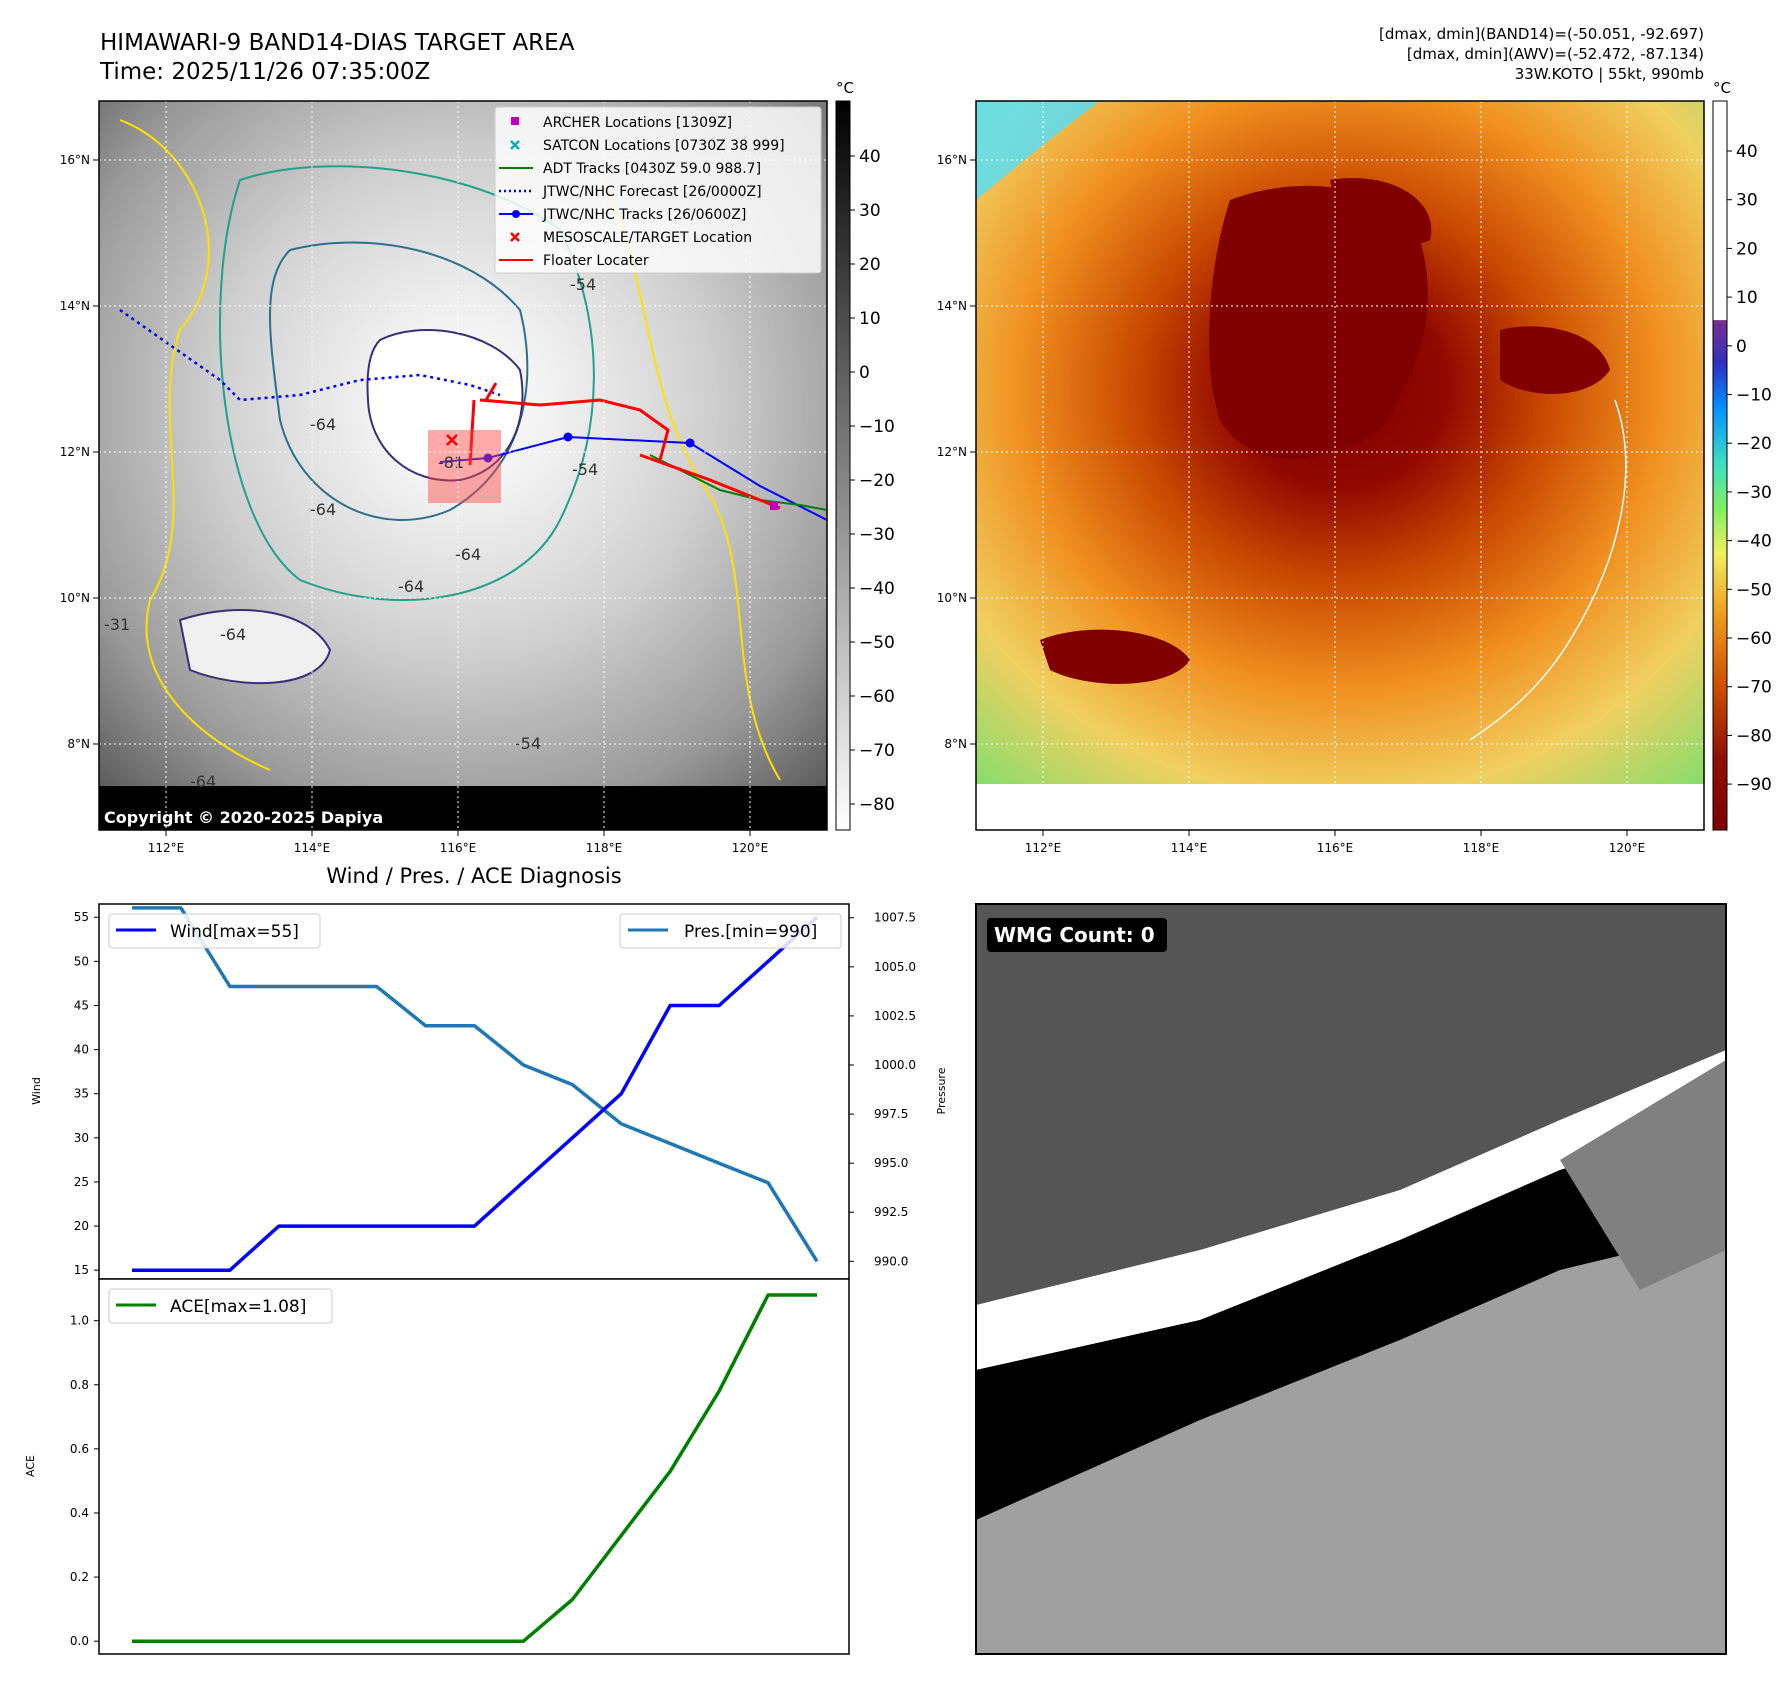 The height and width of the screenshot is (1690, 1792). Describe the element at coordinates (1627, 848) in the screenshot. I see `lon-tick-label: 120°E` at that location.